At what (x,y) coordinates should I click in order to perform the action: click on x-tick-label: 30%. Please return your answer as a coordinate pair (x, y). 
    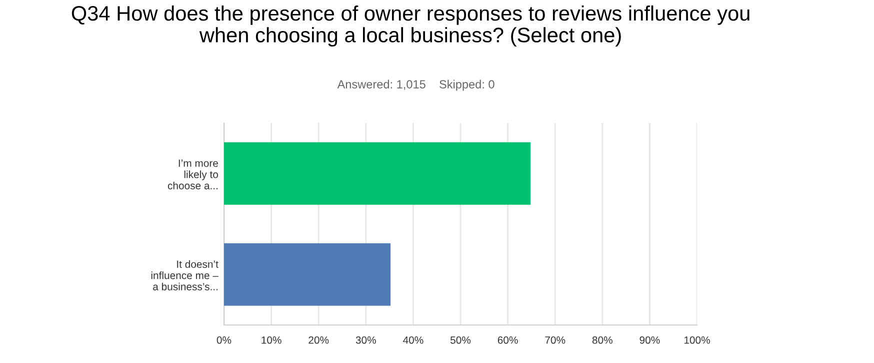
    Looking at the image, I should click on (366, 340).